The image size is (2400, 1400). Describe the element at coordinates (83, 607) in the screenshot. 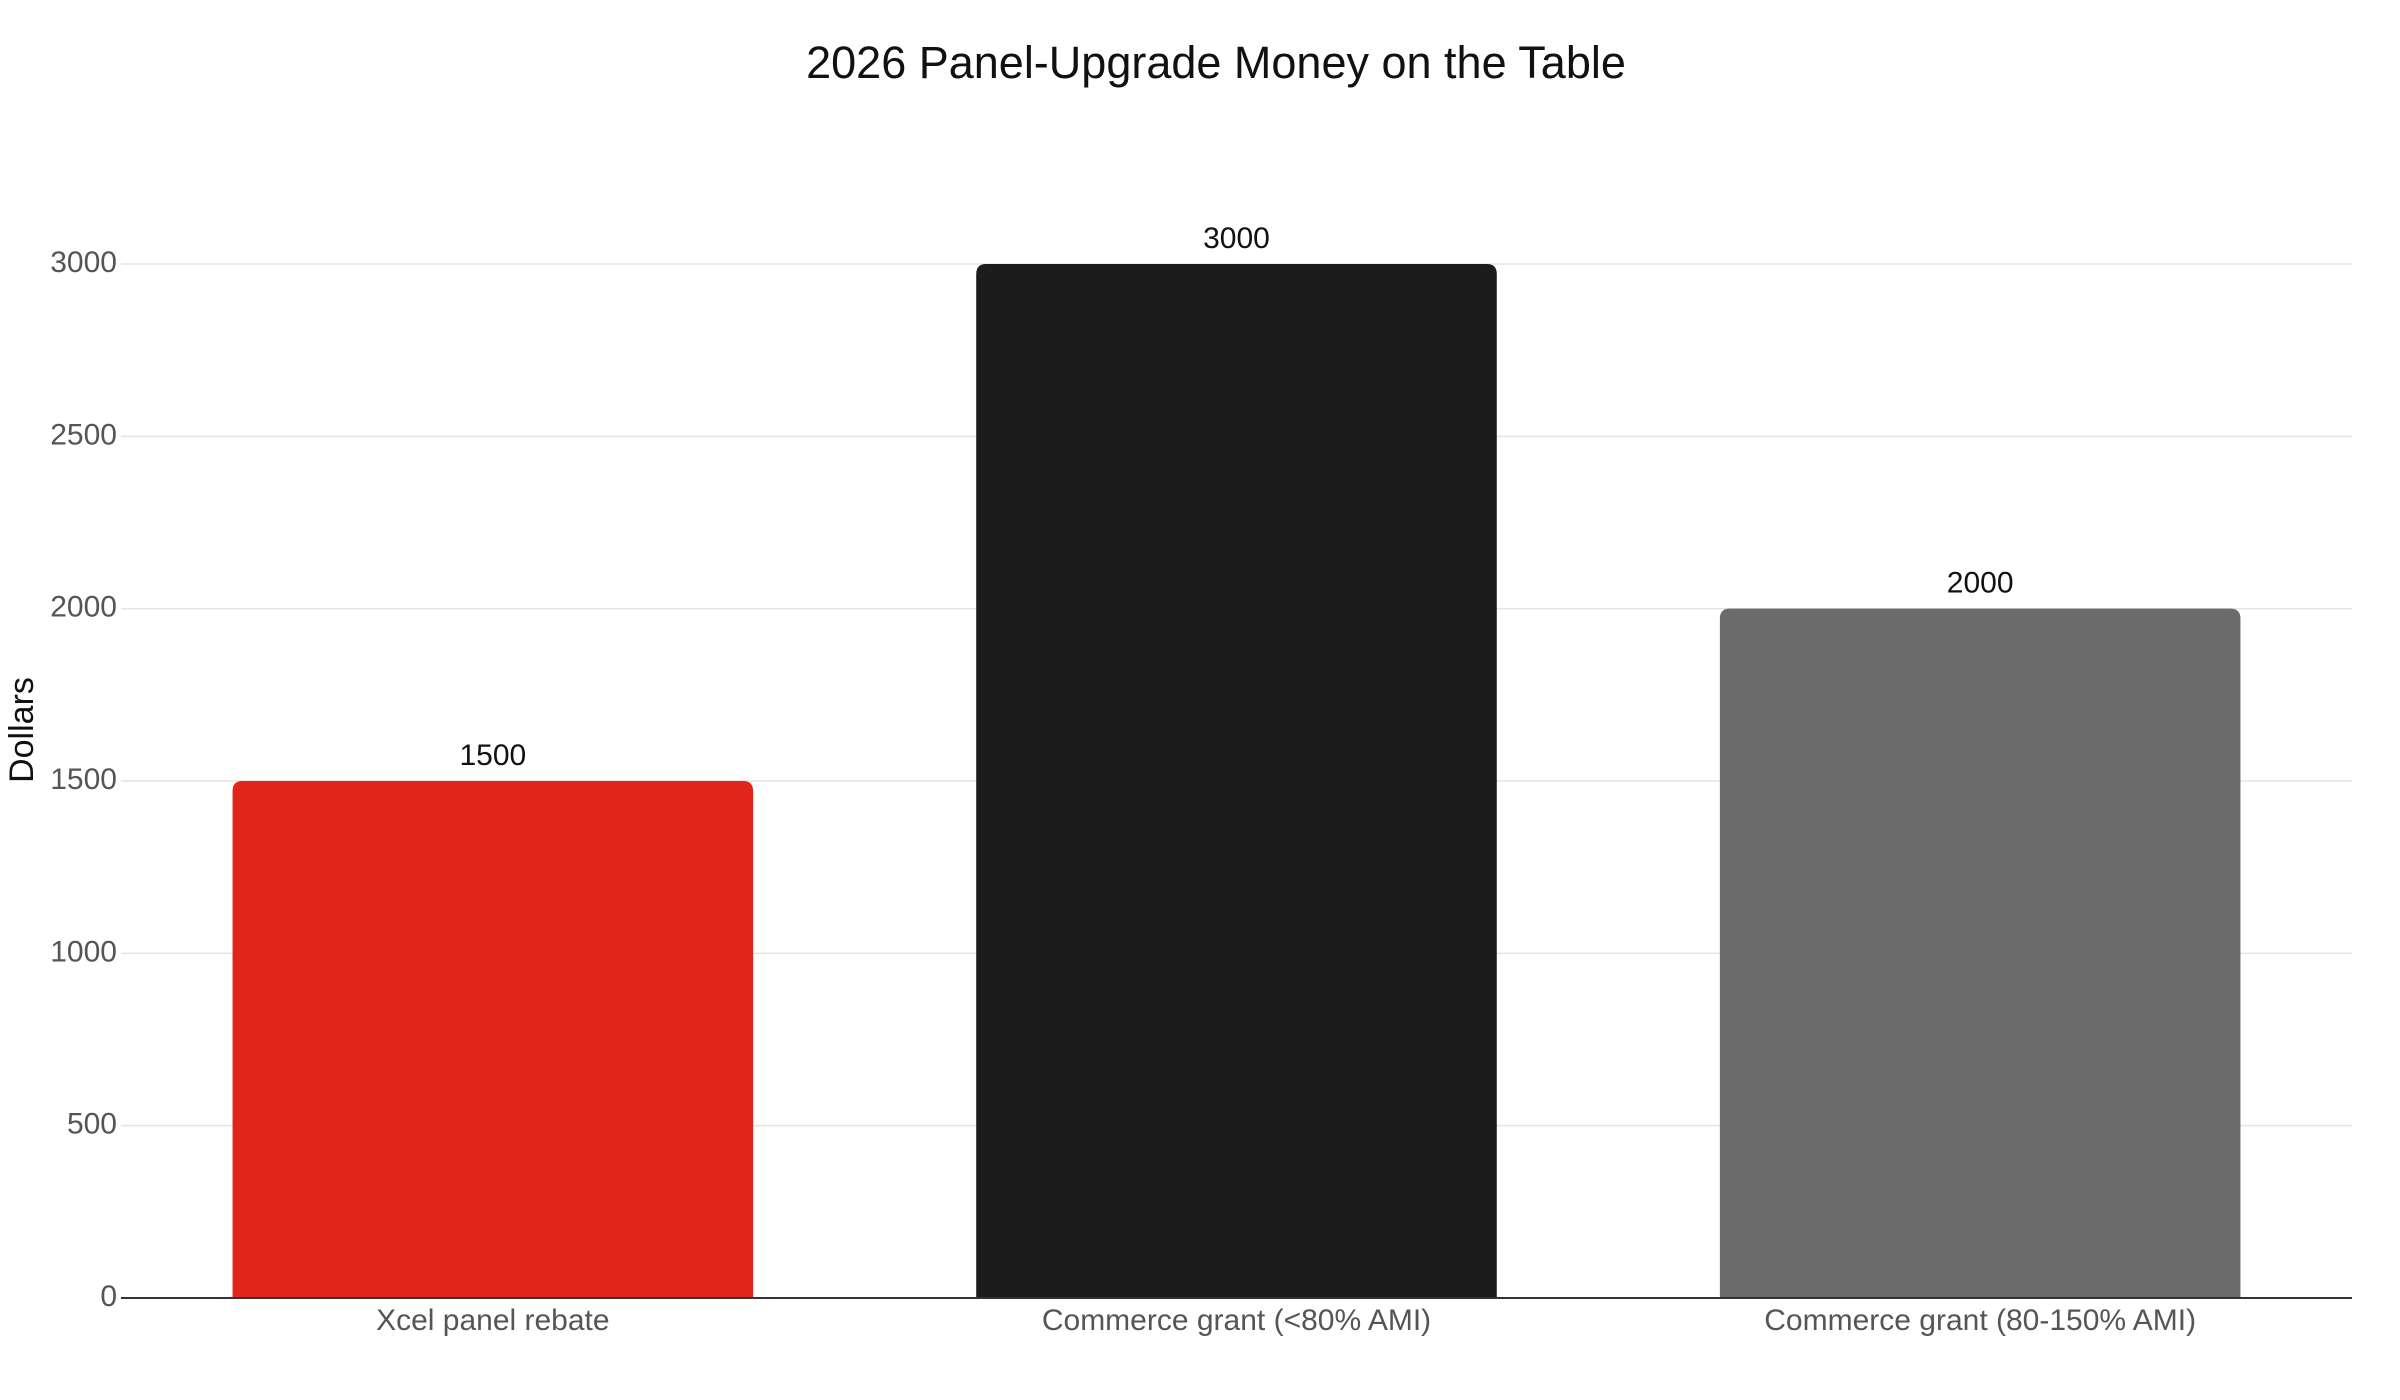

I see `y-tick-label: 2000` at that location.